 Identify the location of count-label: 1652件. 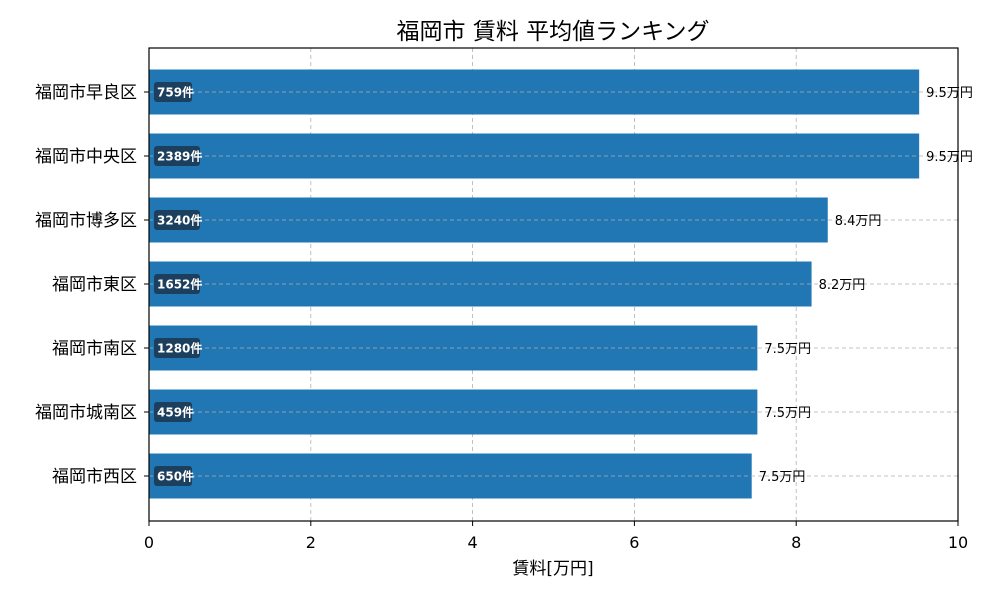
(179, 284).